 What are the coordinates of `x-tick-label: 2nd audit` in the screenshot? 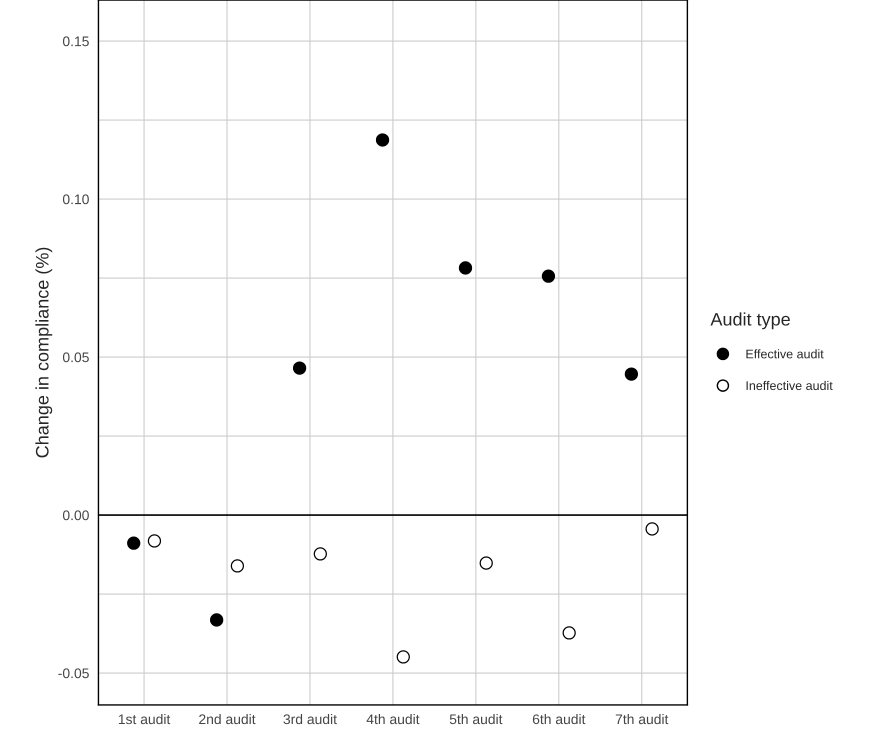 It's located at (227, 719).